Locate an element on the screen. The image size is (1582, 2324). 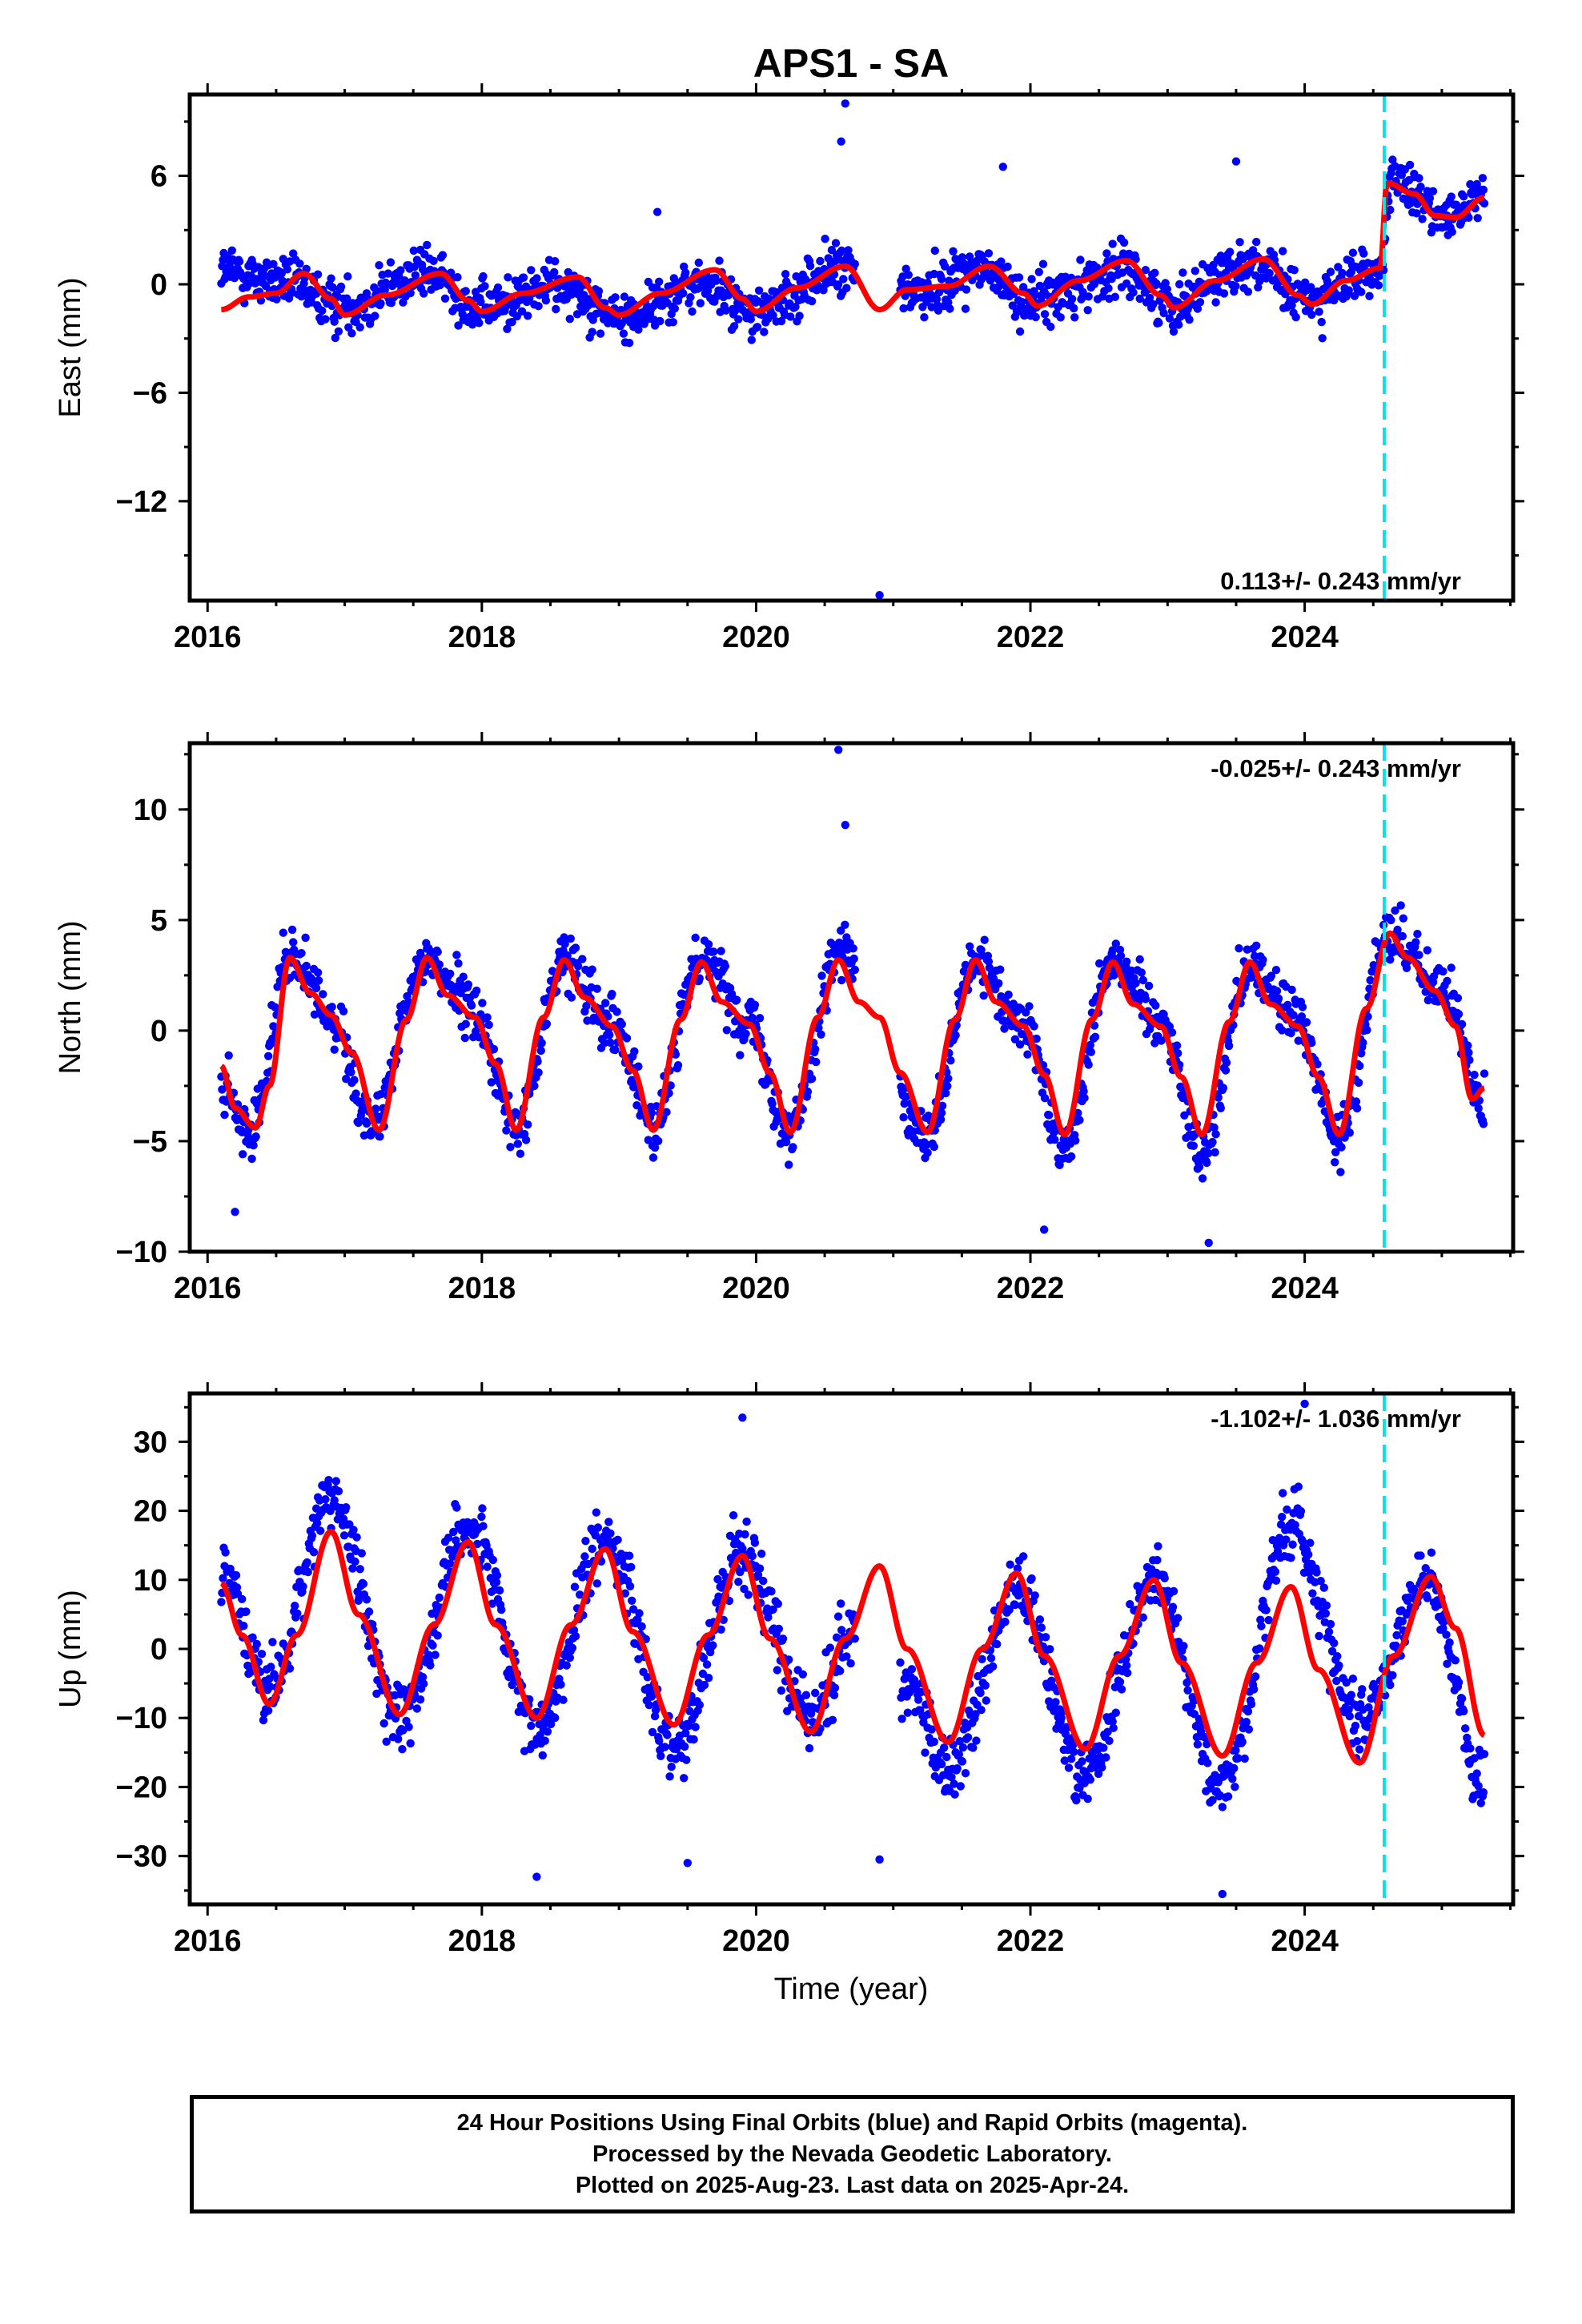
y-tick-label: −12 is located at coordinates (141, 502).